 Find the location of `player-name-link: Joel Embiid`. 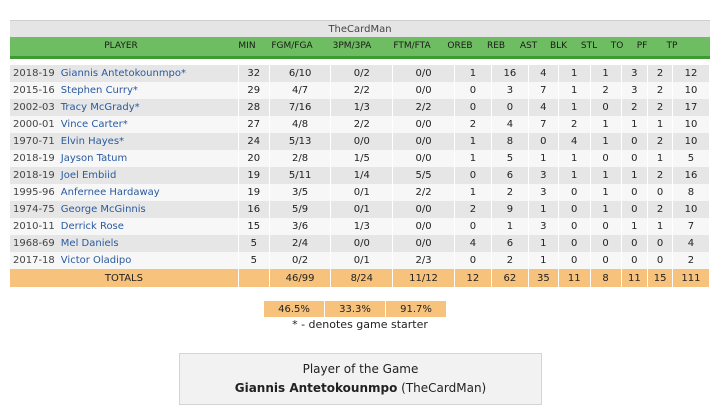

player-name-link: Joel Embiid is located at coordinates (88, 175).